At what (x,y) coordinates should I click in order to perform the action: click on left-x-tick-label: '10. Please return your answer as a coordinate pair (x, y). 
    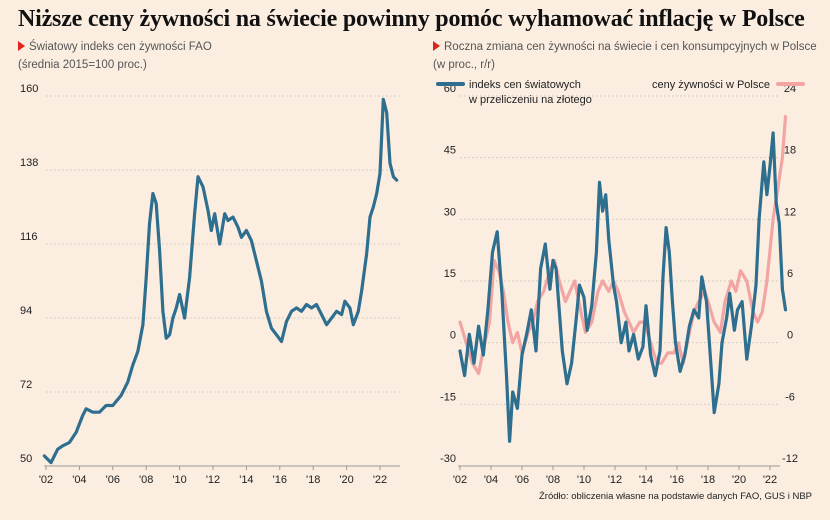
    Looking at the image, I should click on (179, 480).